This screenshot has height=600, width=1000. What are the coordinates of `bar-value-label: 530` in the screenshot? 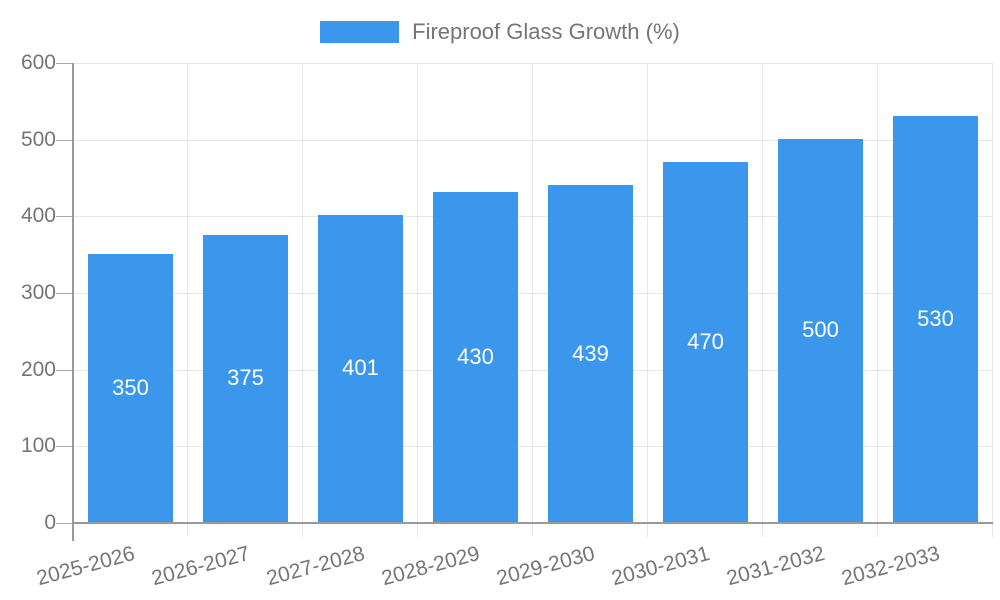 It's located at (935, 318).